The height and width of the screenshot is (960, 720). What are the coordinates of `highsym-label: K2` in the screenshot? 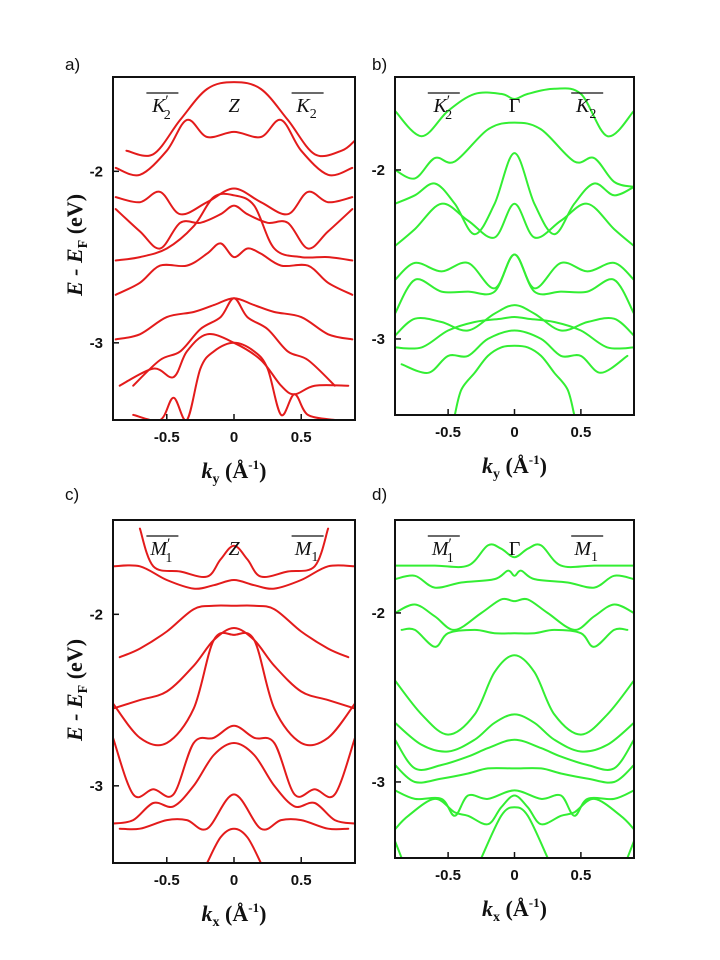 It's located at (305, 108).